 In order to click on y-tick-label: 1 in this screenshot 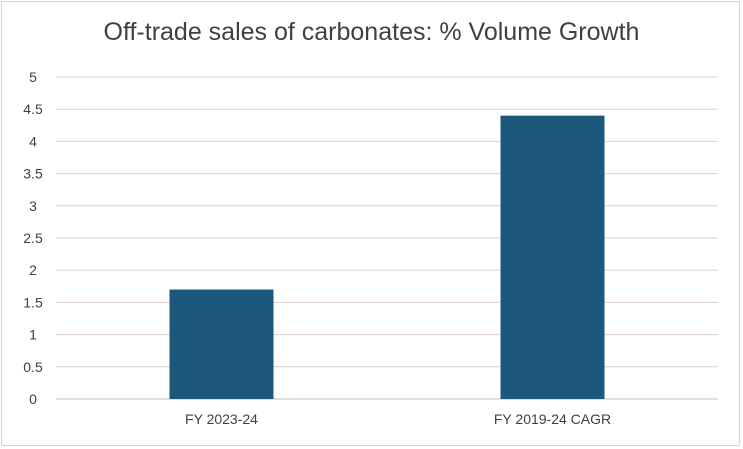, I will do `click(33, 335)`.